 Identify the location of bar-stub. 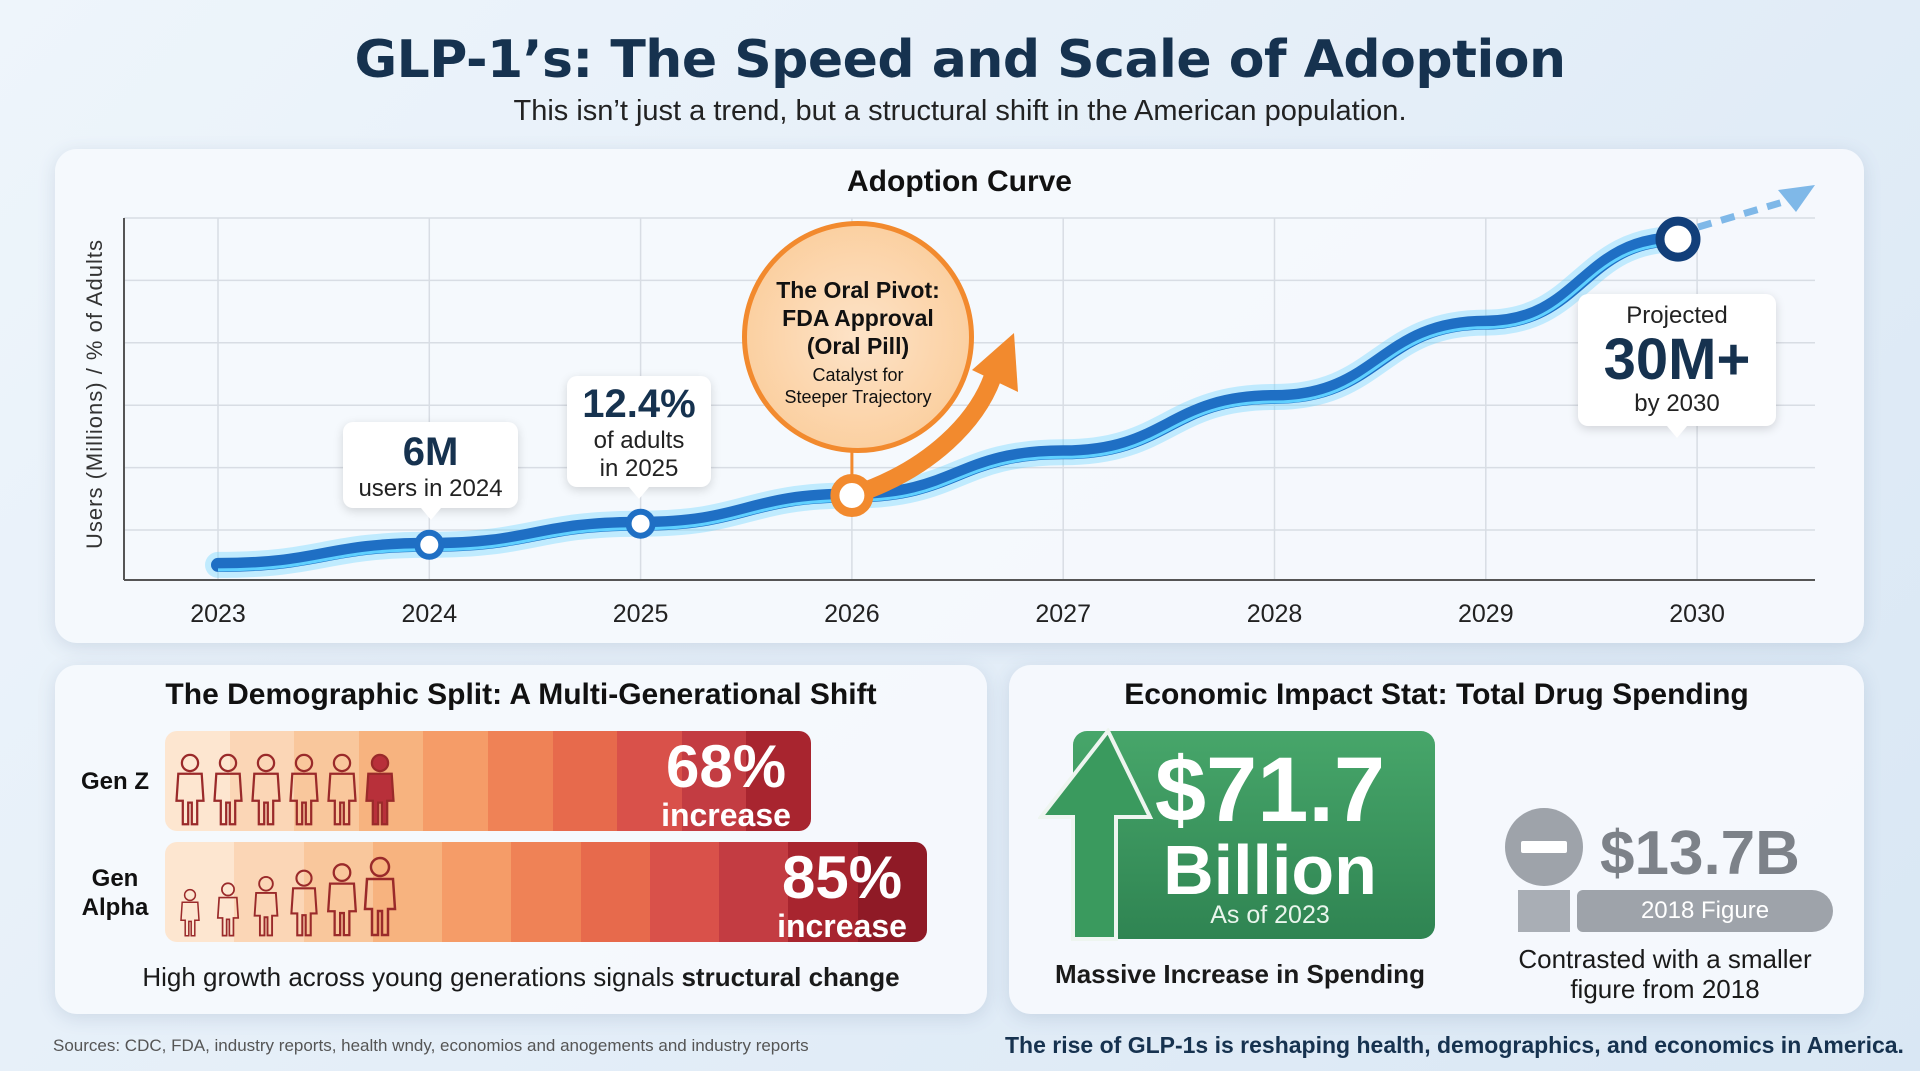
(1544, 911).